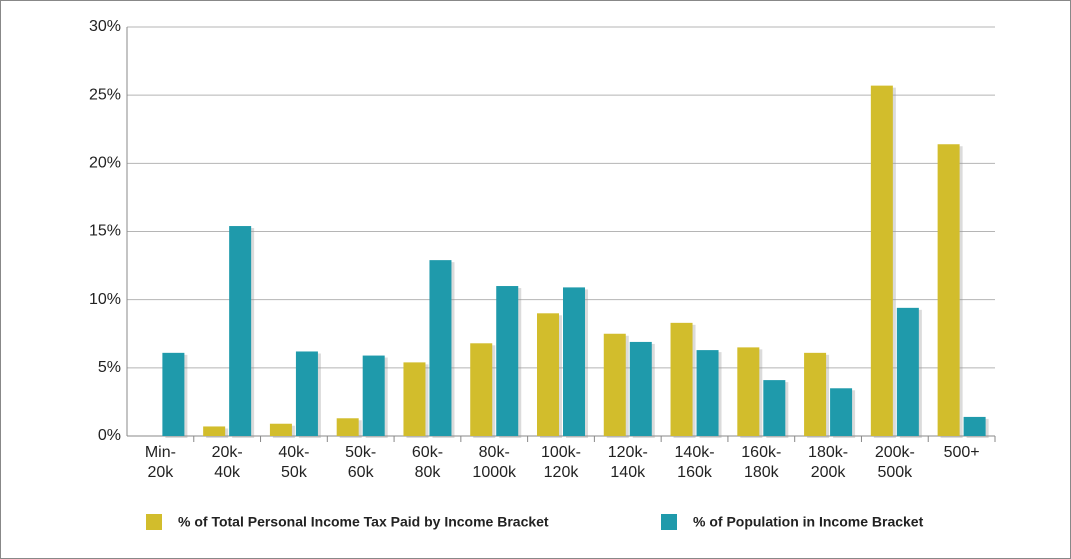  I want to click on x-tick-label: 180k, so click(762, 472).